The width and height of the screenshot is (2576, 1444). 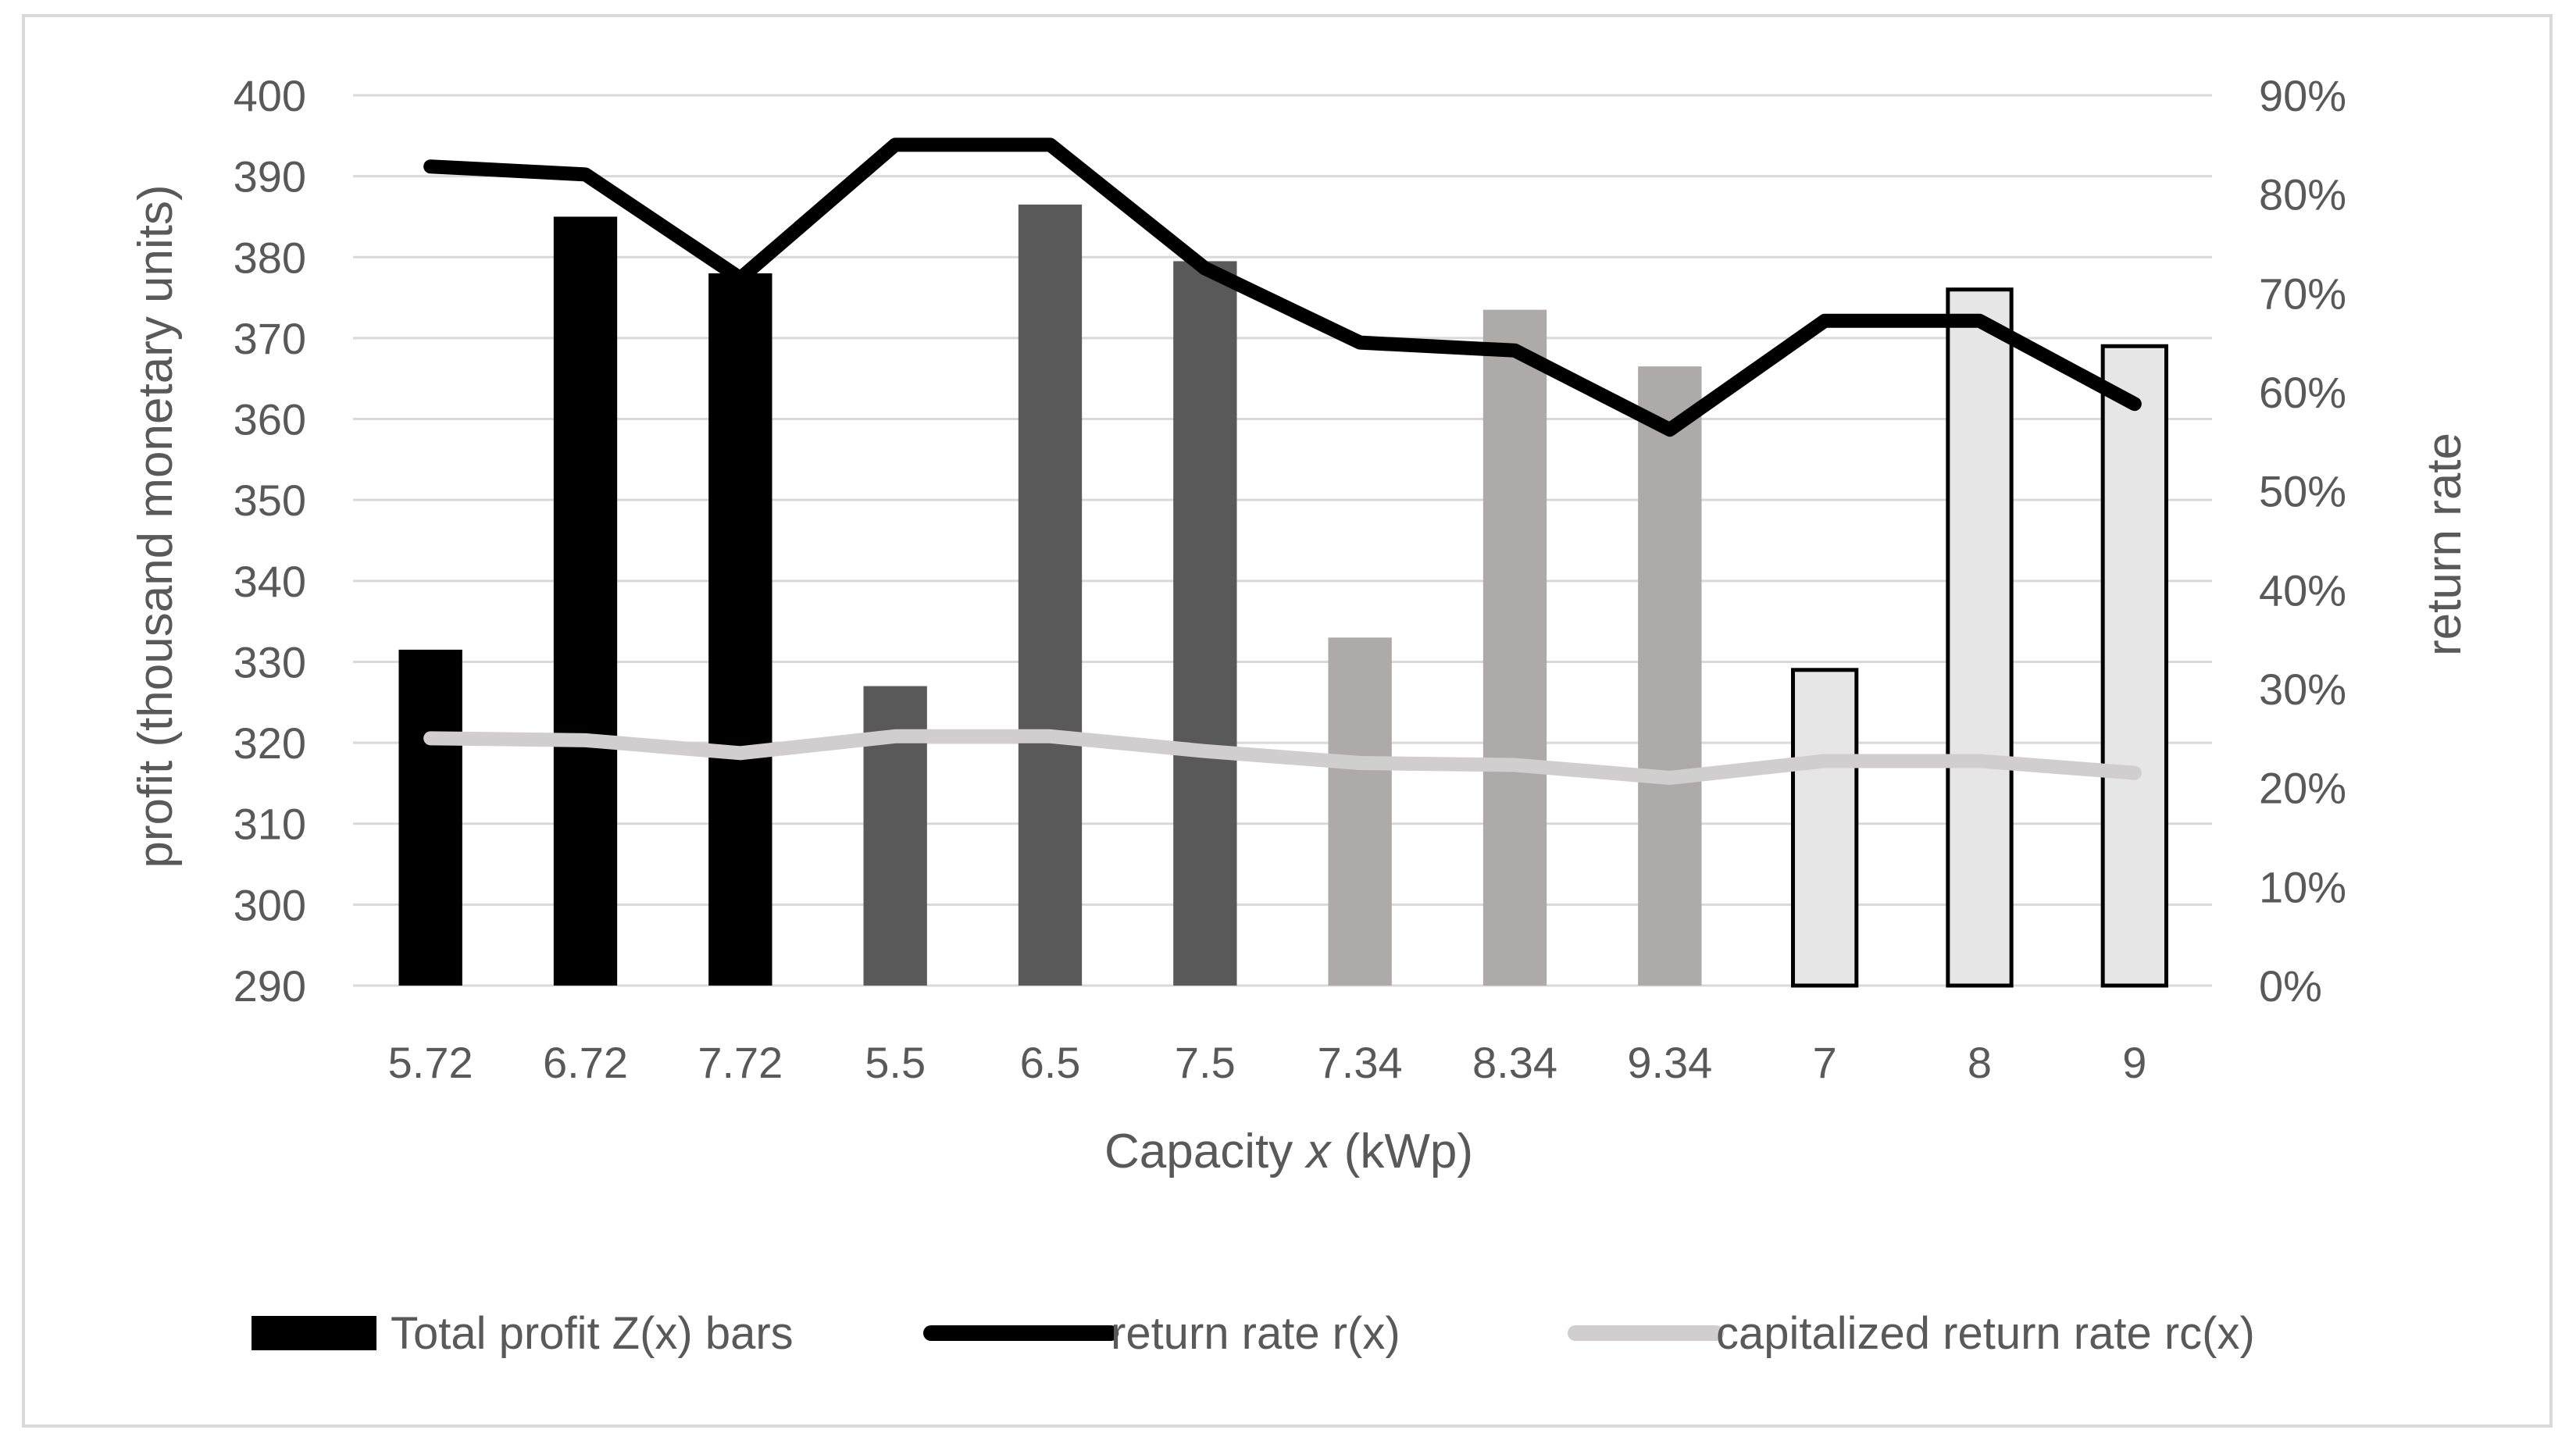 What do you see at coordinates (585, 1062) in the screenshot?
I see `x-tick-label: 6.72` at bounding box center [585, 1062].